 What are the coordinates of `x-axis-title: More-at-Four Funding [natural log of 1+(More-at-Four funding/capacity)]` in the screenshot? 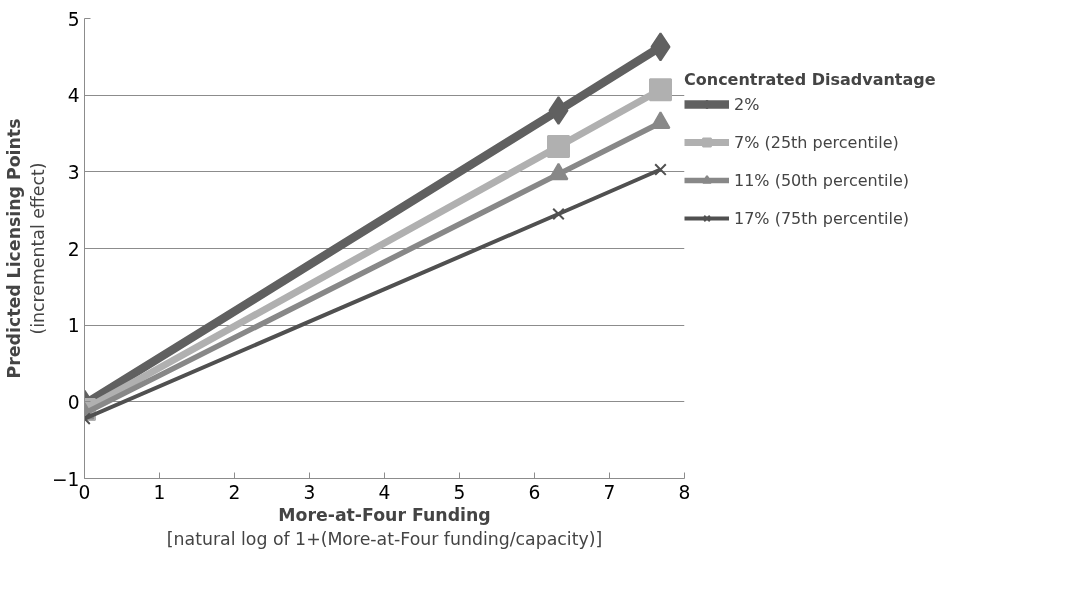 It's located at (384, 526).